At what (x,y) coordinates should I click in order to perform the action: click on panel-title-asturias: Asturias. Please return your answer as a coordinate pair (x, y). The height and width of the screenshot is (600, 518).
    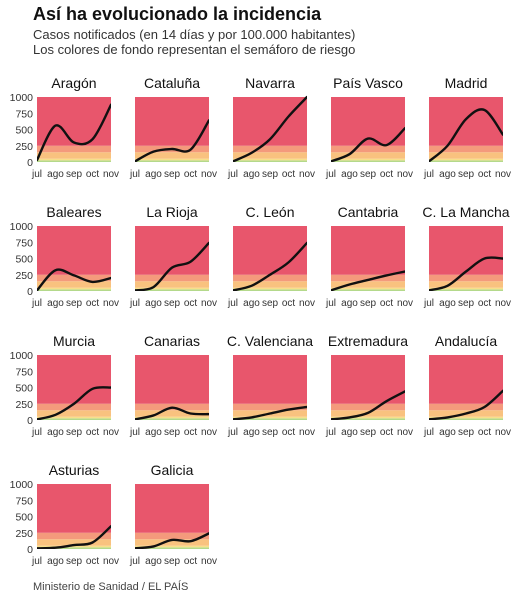
    Looking at the image, I should click on (74, 470).